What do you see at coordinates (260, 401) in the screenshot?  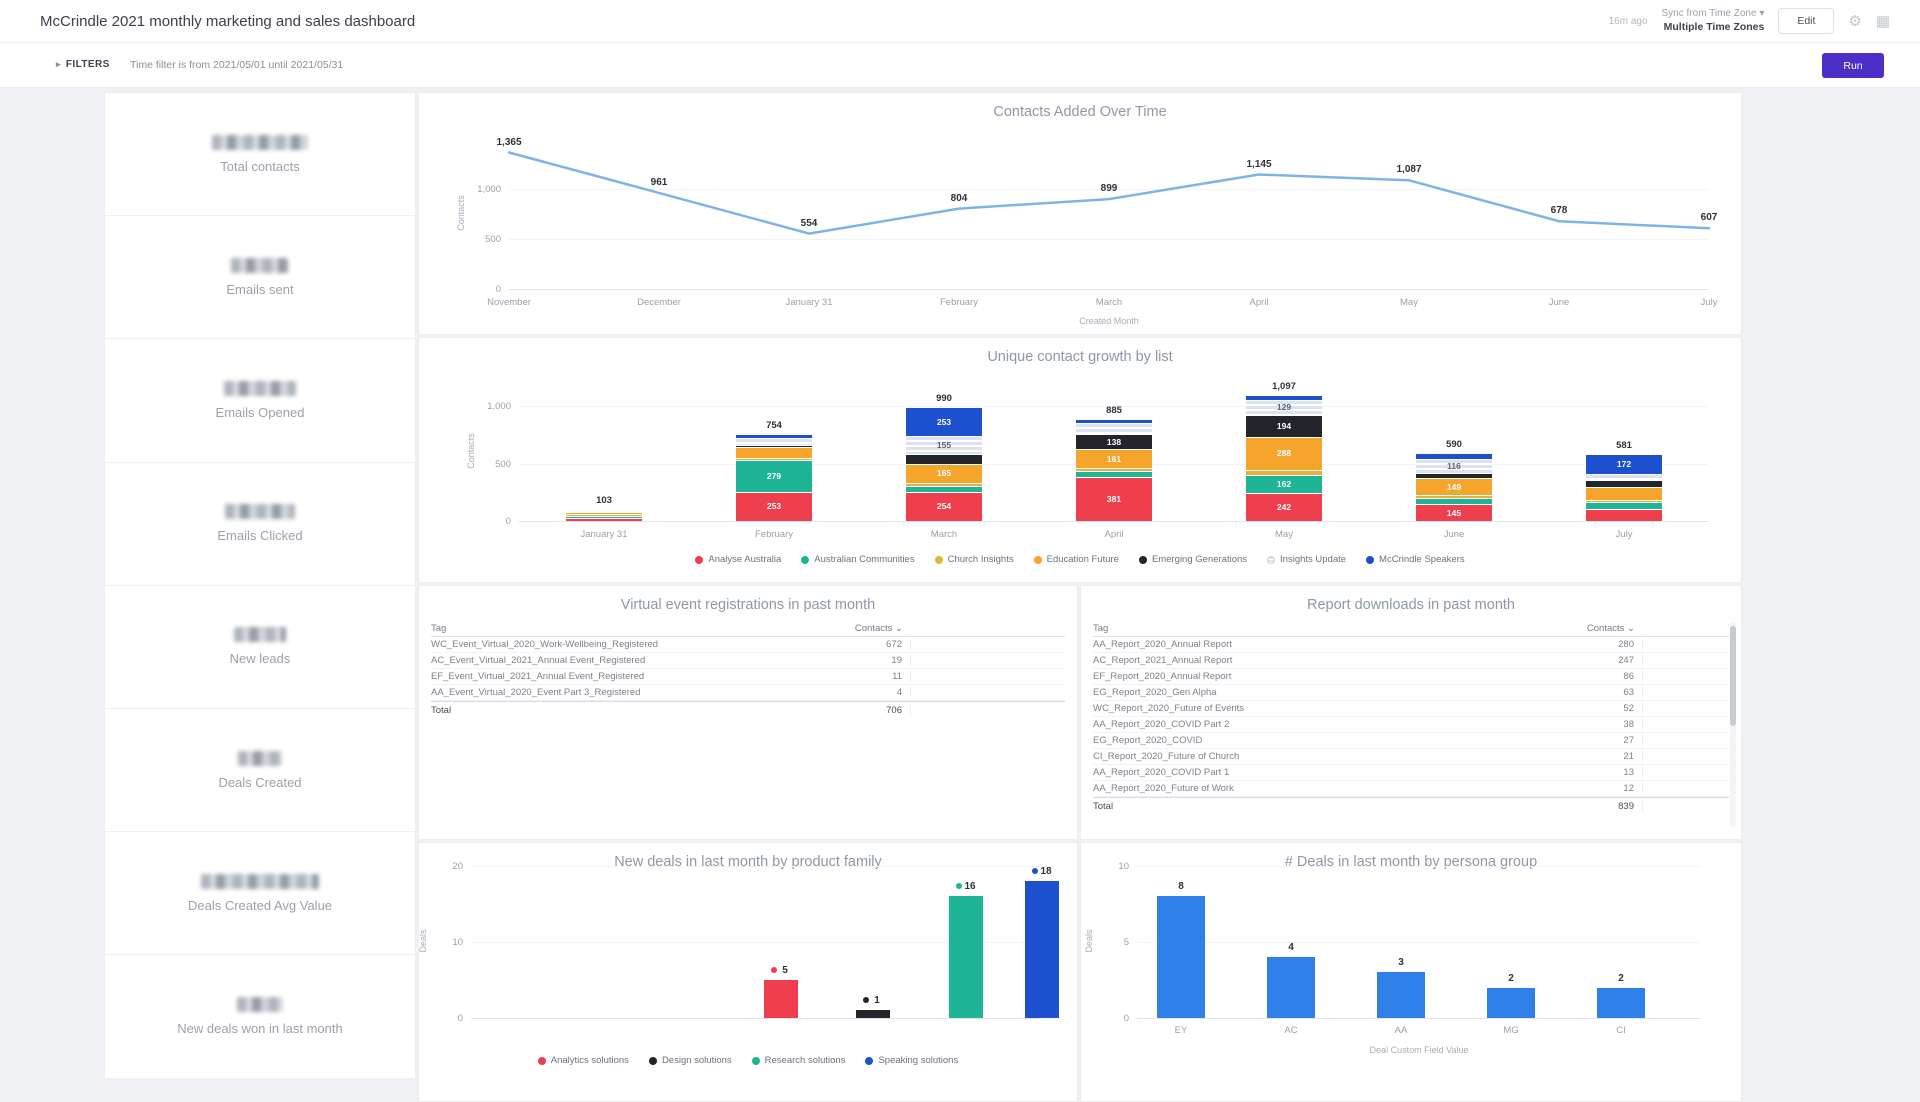 I see `kpi-card-emails-opened: Emails Opened` at bounding box center [260, 401].